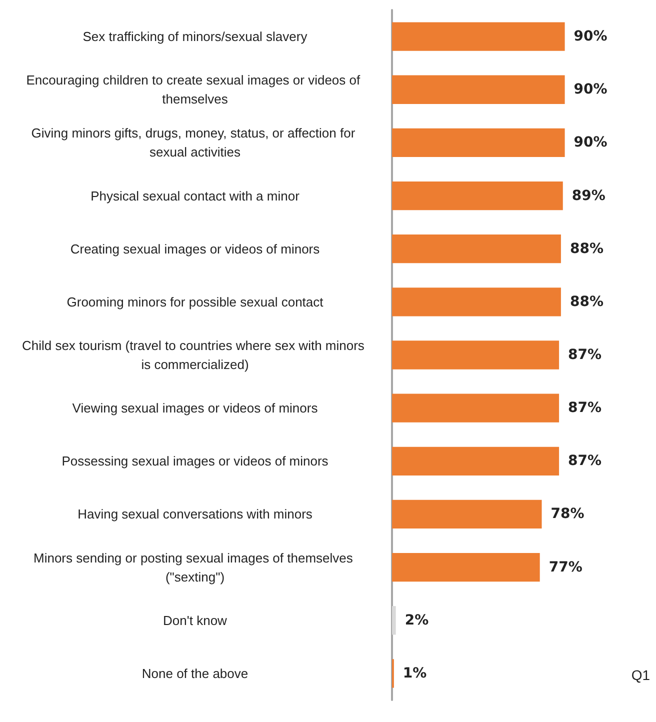  What do you see at coordinates (195, 673) in the screenshot?
I see `y-tick-label: None of the above` at bounding box center [195, 673].